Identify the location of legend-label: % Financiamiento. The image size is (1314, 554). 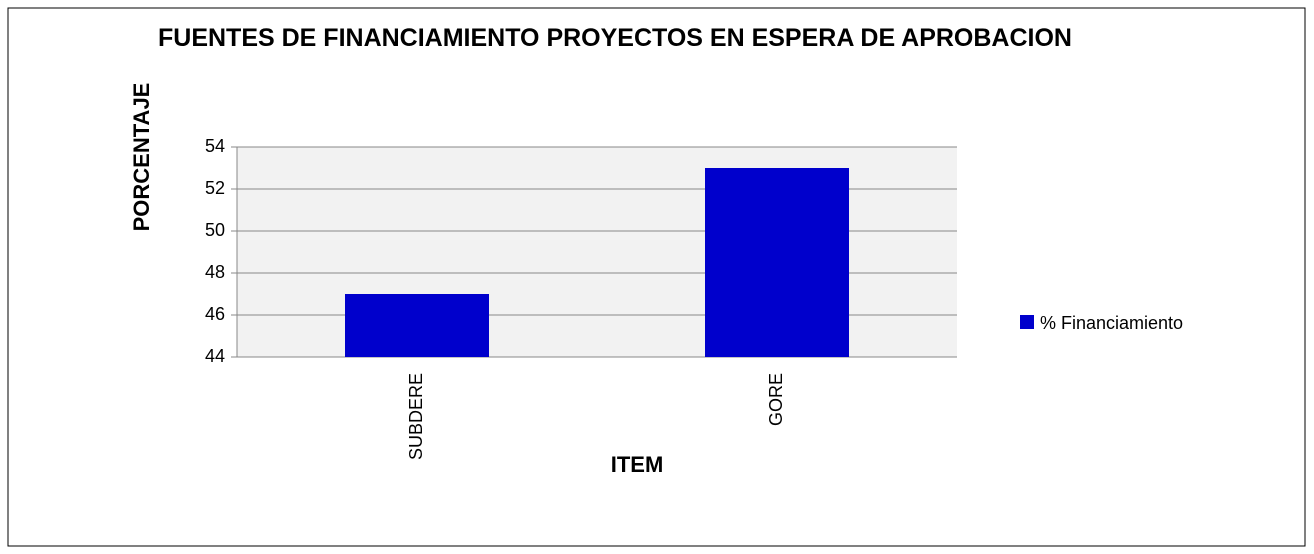
(1112, 323).